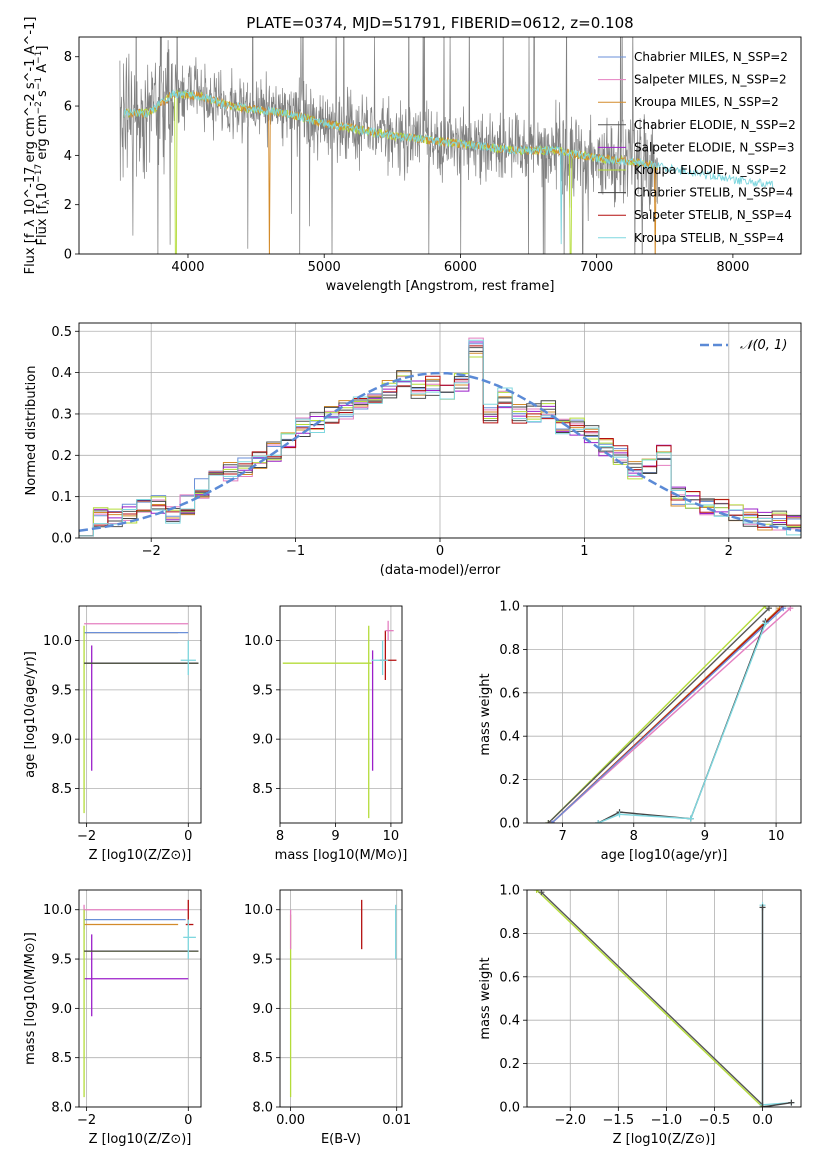 The height and width of the screenshot is (1170, 819). What do you see at coordinates (30, 998) in the screenshot?
I see `y-axis-label: mass [log10(M/M⊙)]` at bounding box center [30, 998].